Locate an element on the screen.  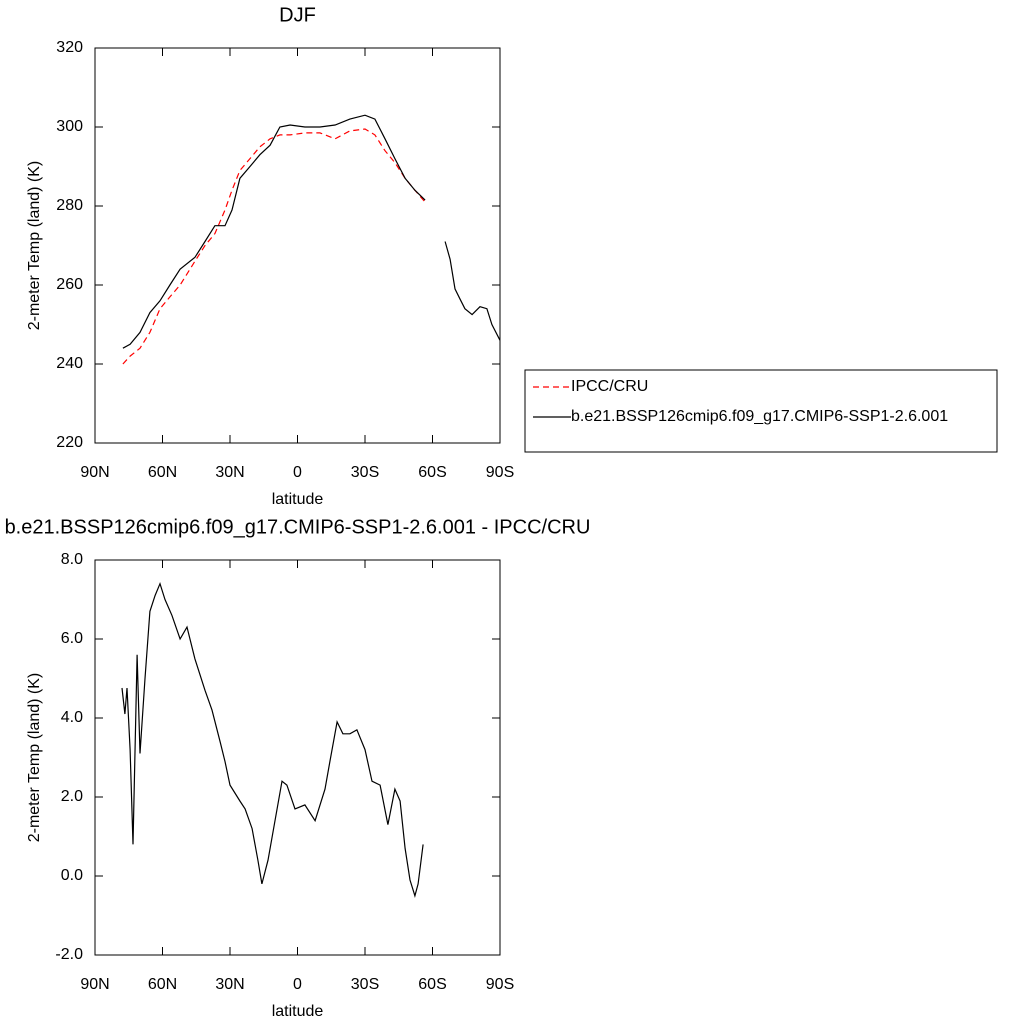
y-tick-label: 8.0 is located at coordinates (72, 559).